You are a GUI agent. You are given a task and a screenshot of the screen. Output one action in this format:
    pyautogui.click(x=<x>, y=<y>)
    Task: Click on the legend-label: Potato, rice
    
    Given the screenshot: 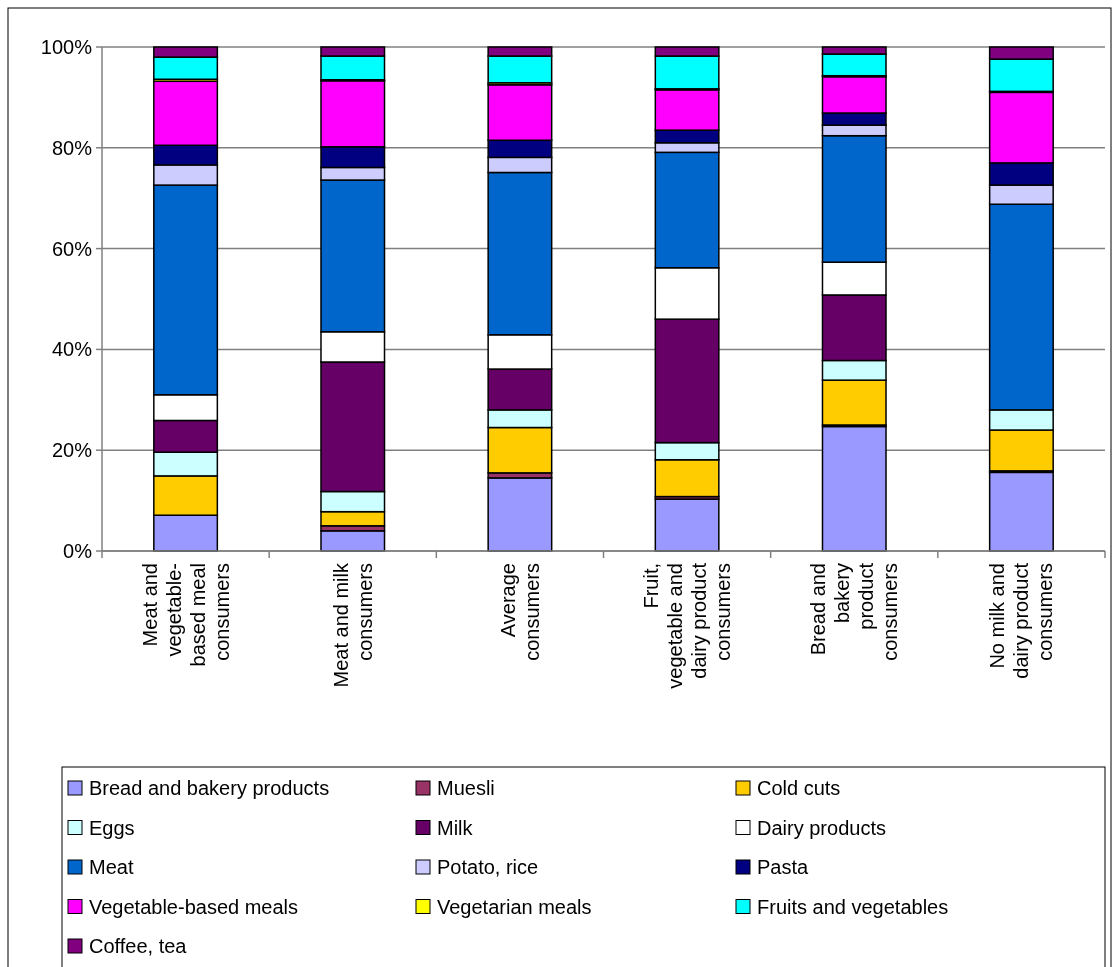 What is the action you would take?
    pyautogui.click(x=488, y=867)
    